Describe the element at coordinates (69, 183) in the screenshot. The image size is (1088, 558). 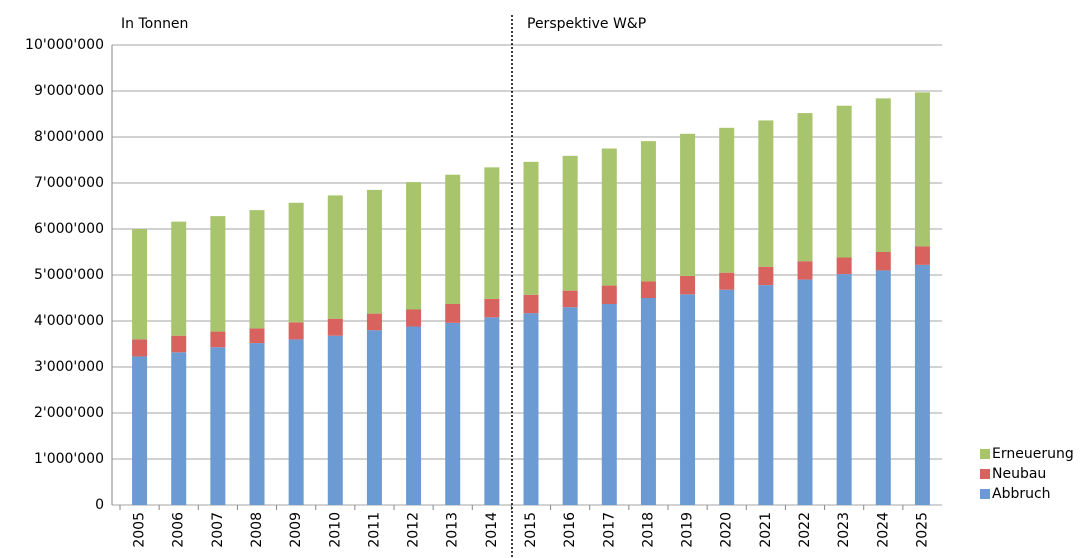
I see `y-tick-label: 7'000'000` at that location.